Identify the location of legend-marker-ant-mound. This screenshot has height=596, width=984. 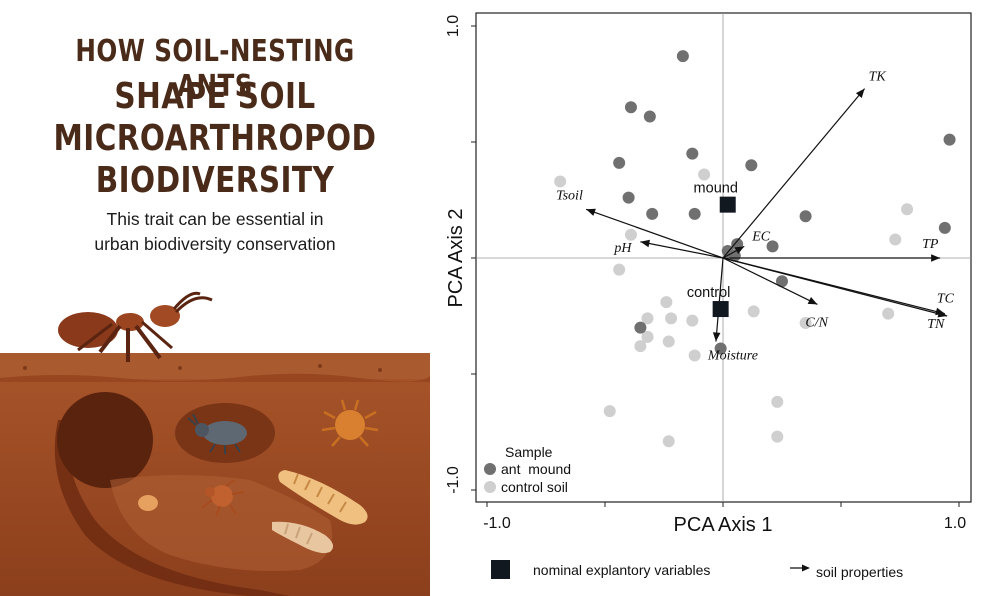
(490, 469).